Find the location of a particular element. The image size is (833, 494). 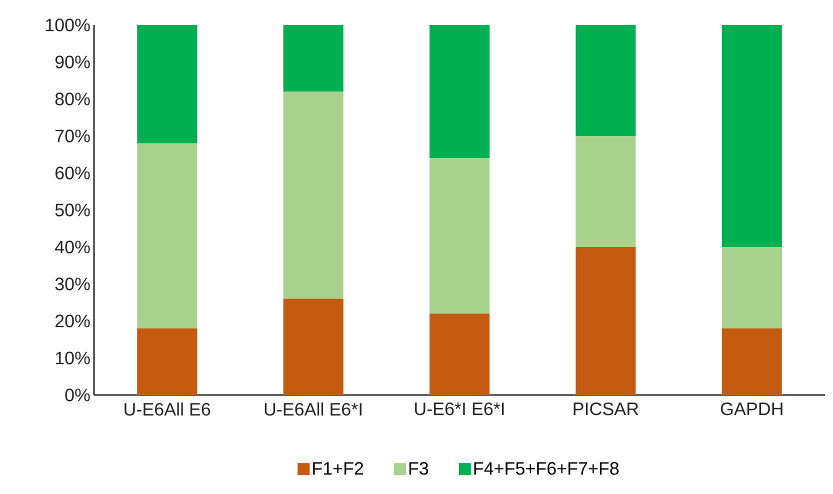

y-tick-label: 10% is located at coordinates (73, 358).